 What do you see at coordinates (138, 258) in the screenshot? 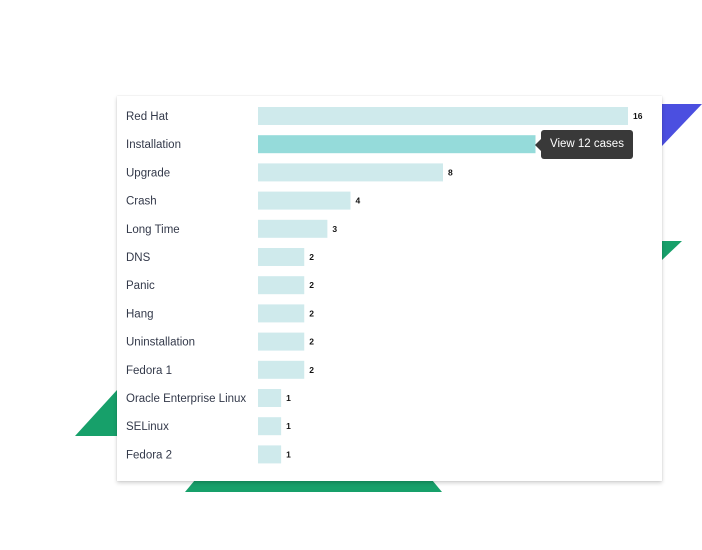
I see `category-label: DNS` at bounding box center [138, 258].